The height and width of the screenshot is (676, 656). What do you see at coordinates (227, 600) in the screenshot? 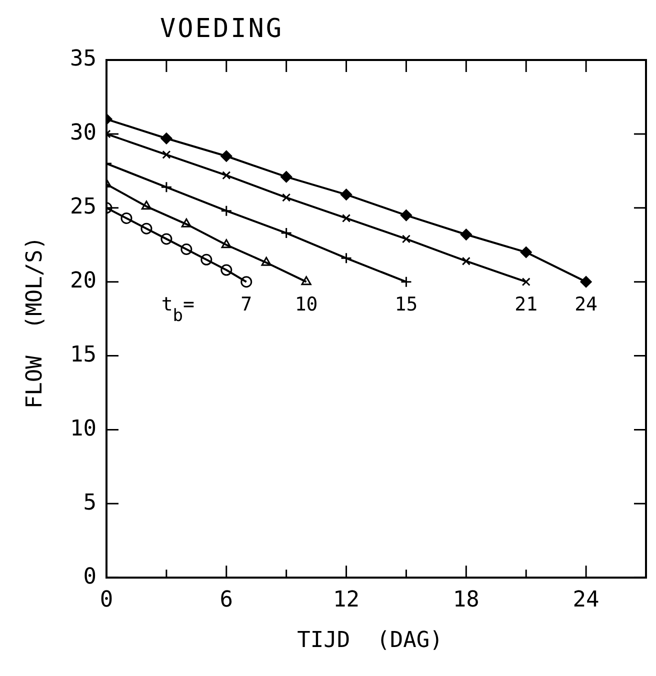
I see `x-tick-label: 6` at bounding box center [227, 600].